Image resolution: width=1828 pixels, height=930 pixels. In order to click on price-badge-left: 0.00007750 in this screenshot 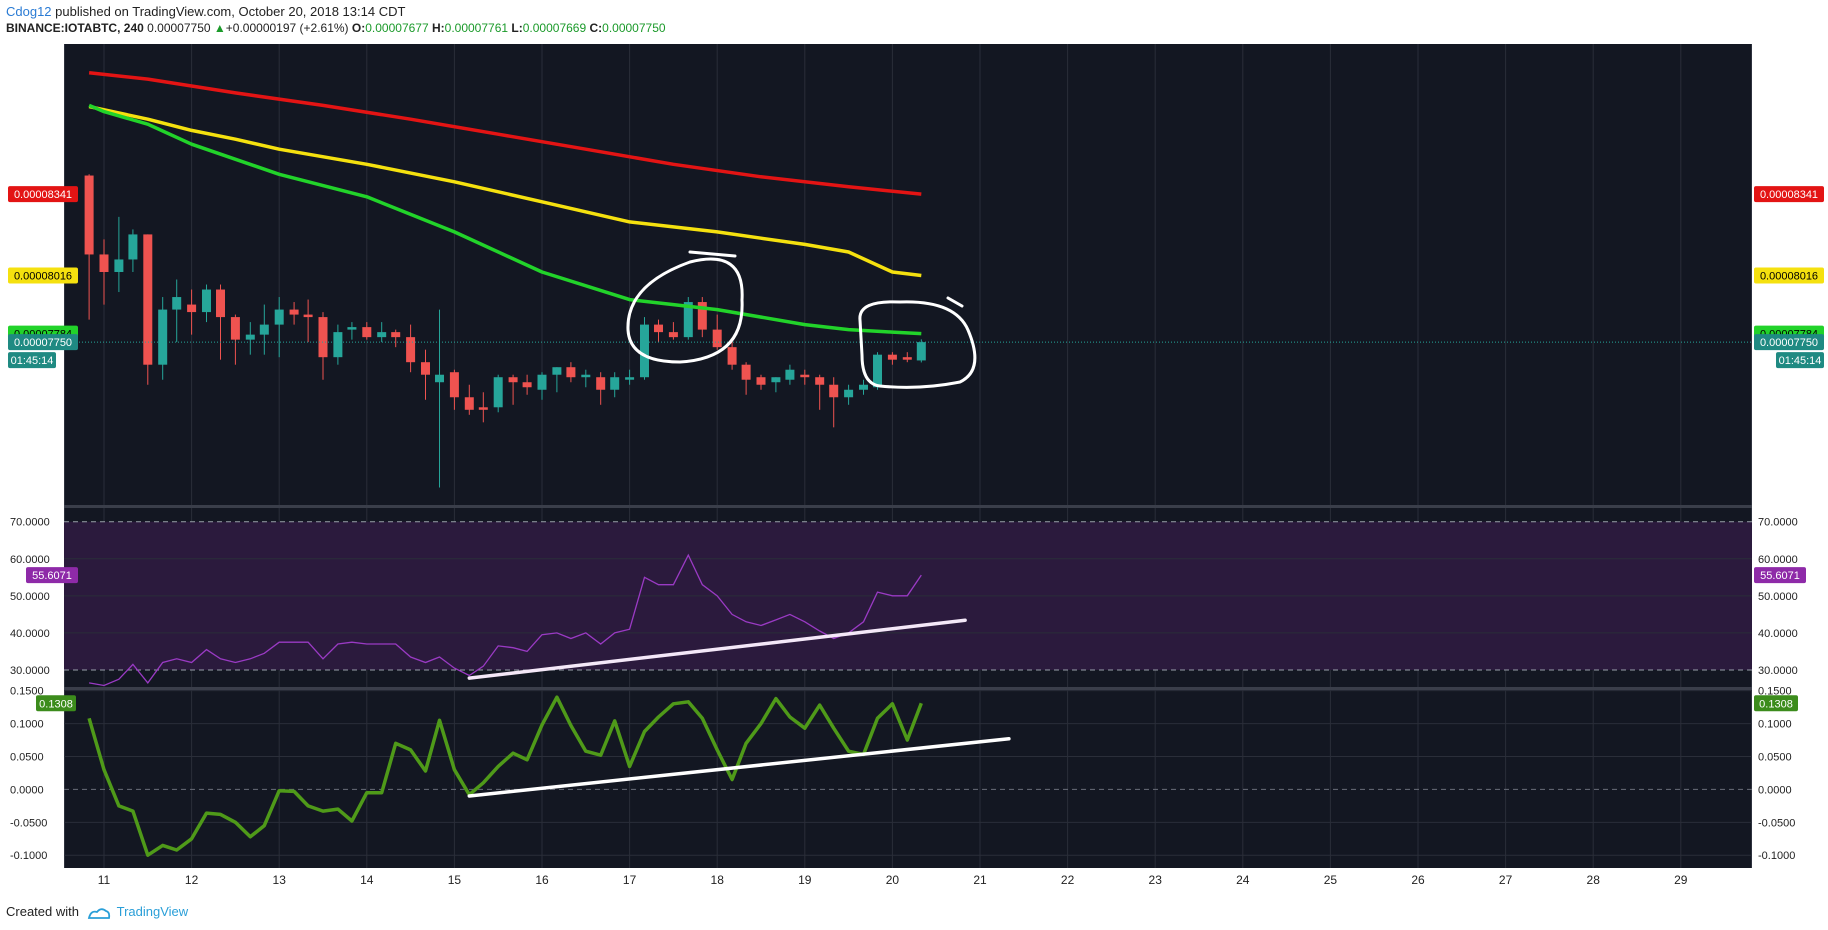, I will do `click(43, 343)`.